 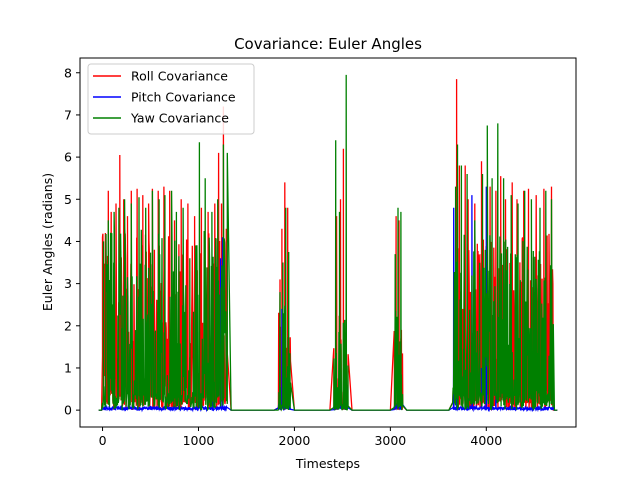 What do you see at coordinates (47, 242) in the screenshot?
I see `y-axis-title: Euler Angles (radians)` at bounding box center [47, 242].